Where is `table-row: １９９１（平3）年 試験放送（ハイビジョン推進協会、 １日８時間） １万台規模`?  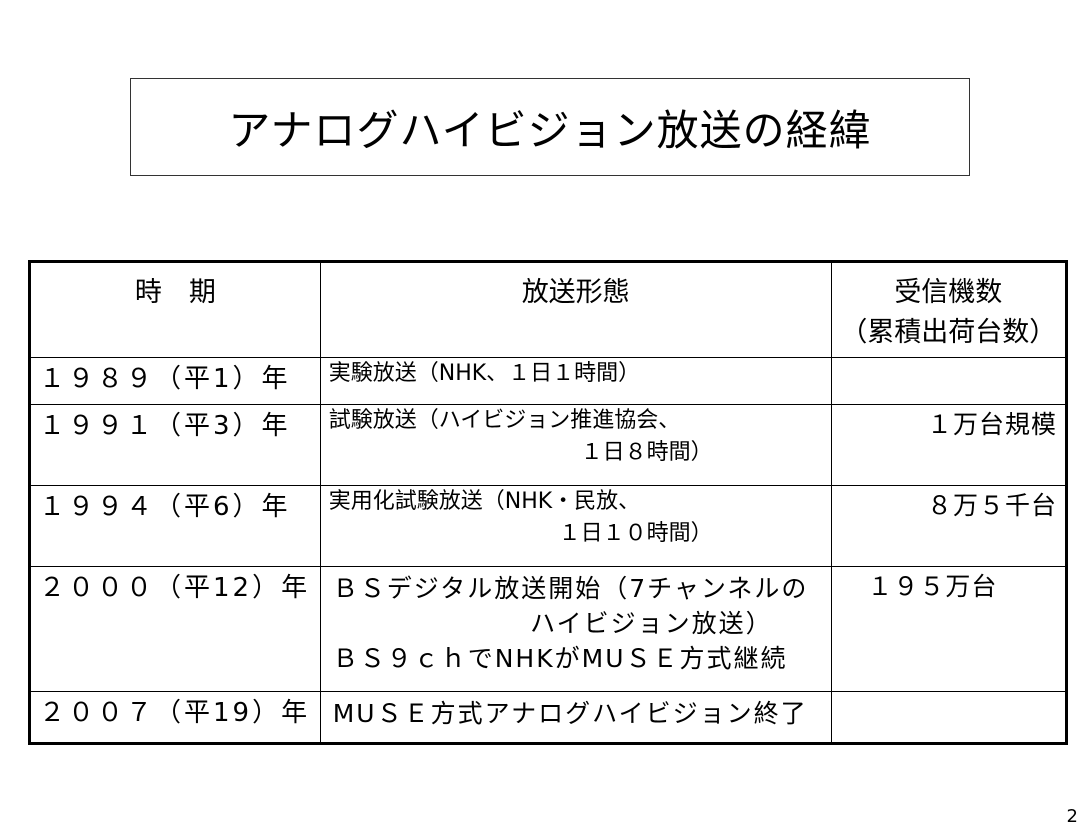
table-row: １９９１（平3）年 試験放送（ハイビジョン推進協会、 １日８時間） １万台規模 is located at coordinates (548, 445).